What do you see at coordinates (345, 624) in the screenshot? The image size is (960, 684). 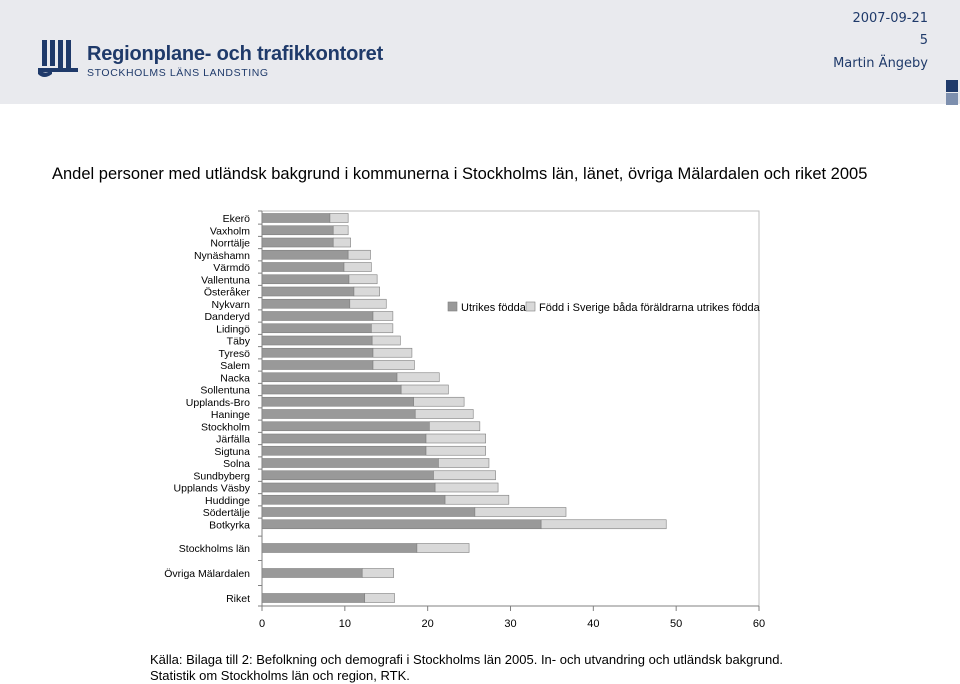 I see `x-tick-label: 10` at bounding box center [345, 624].